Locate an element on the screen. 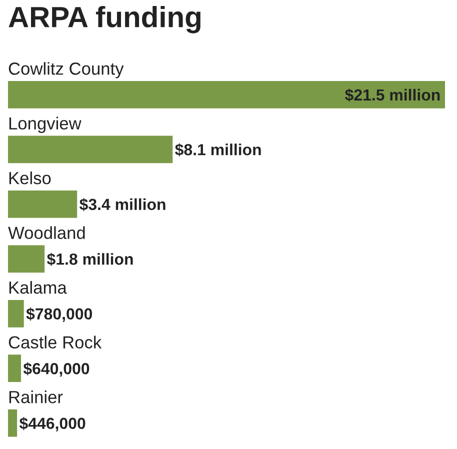 This screenshot has height=449, width=457. data-label: $1.8 million is located at coordinates (89, 259).